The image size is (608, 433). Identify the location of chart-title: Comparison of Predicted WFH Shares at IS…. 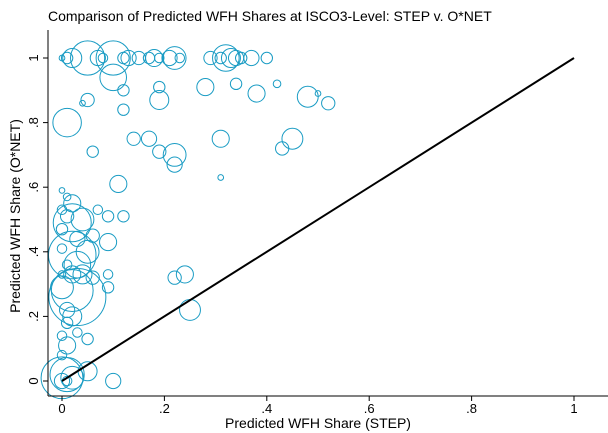
(270, 16).